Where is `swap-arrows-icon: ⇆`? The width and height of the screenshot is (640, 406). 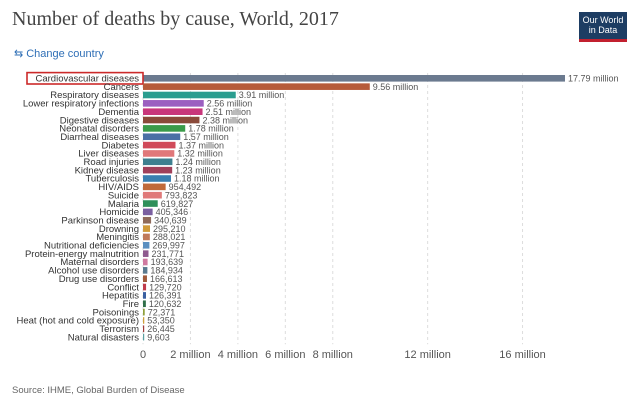
swap-arrows-icon: ⇆ is located at coordinates (19, 54).